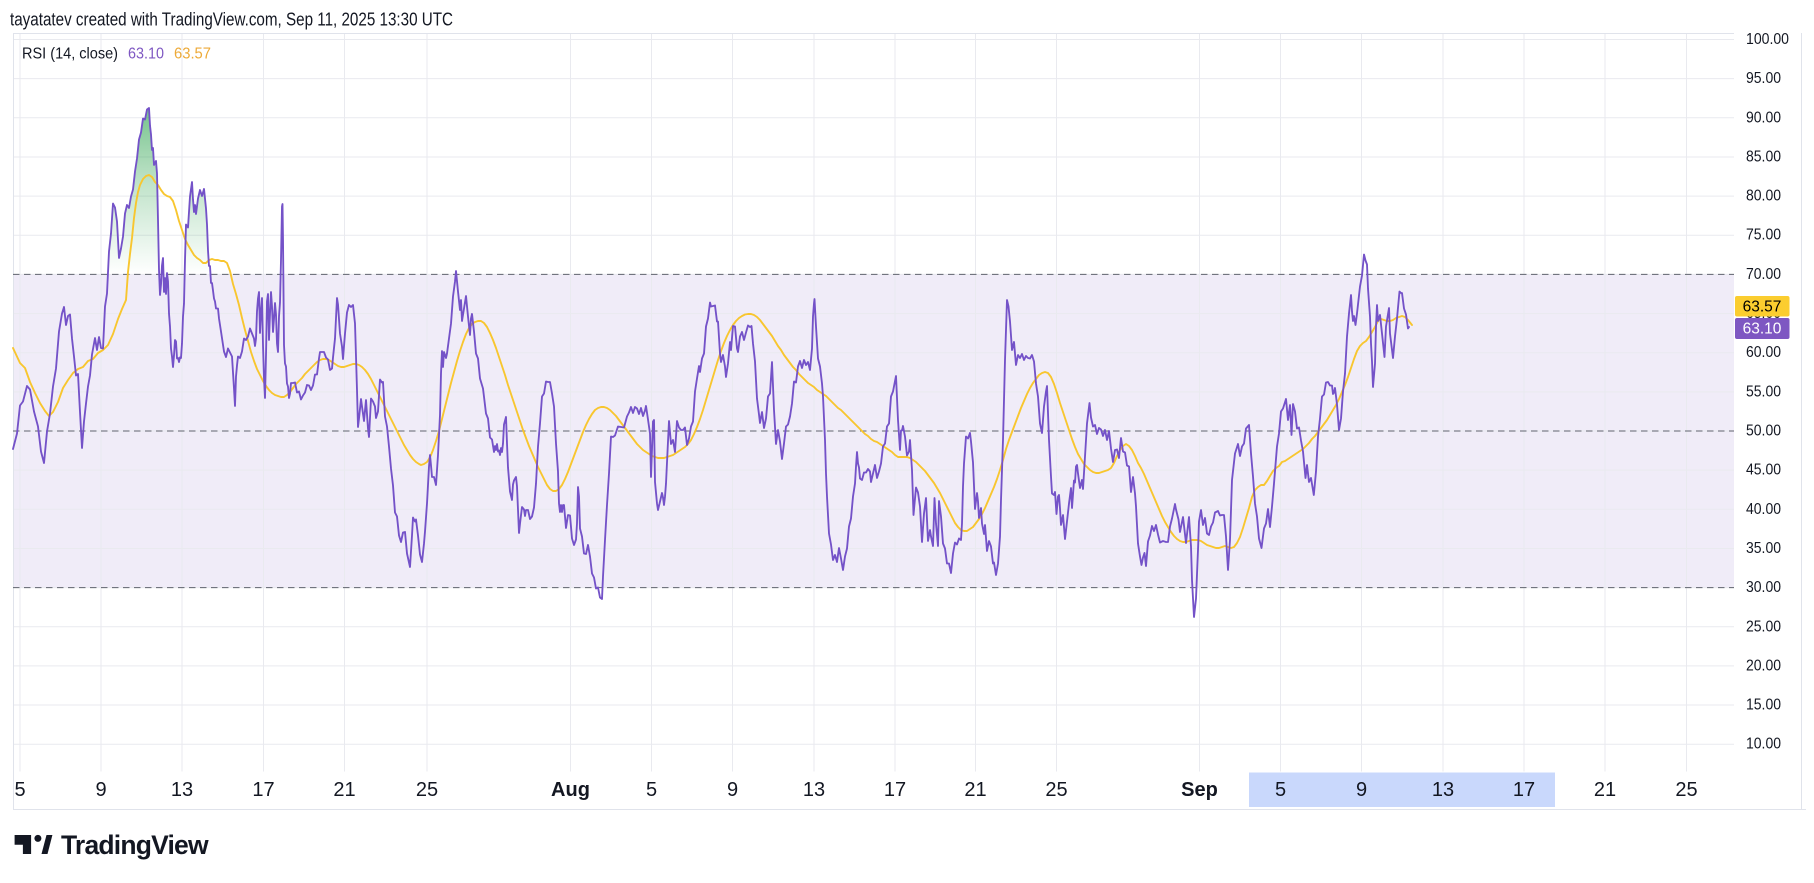  Describe the element at coordinates (1767, 39) in the screenshot. I see `svg-text: 100.00` at that location.